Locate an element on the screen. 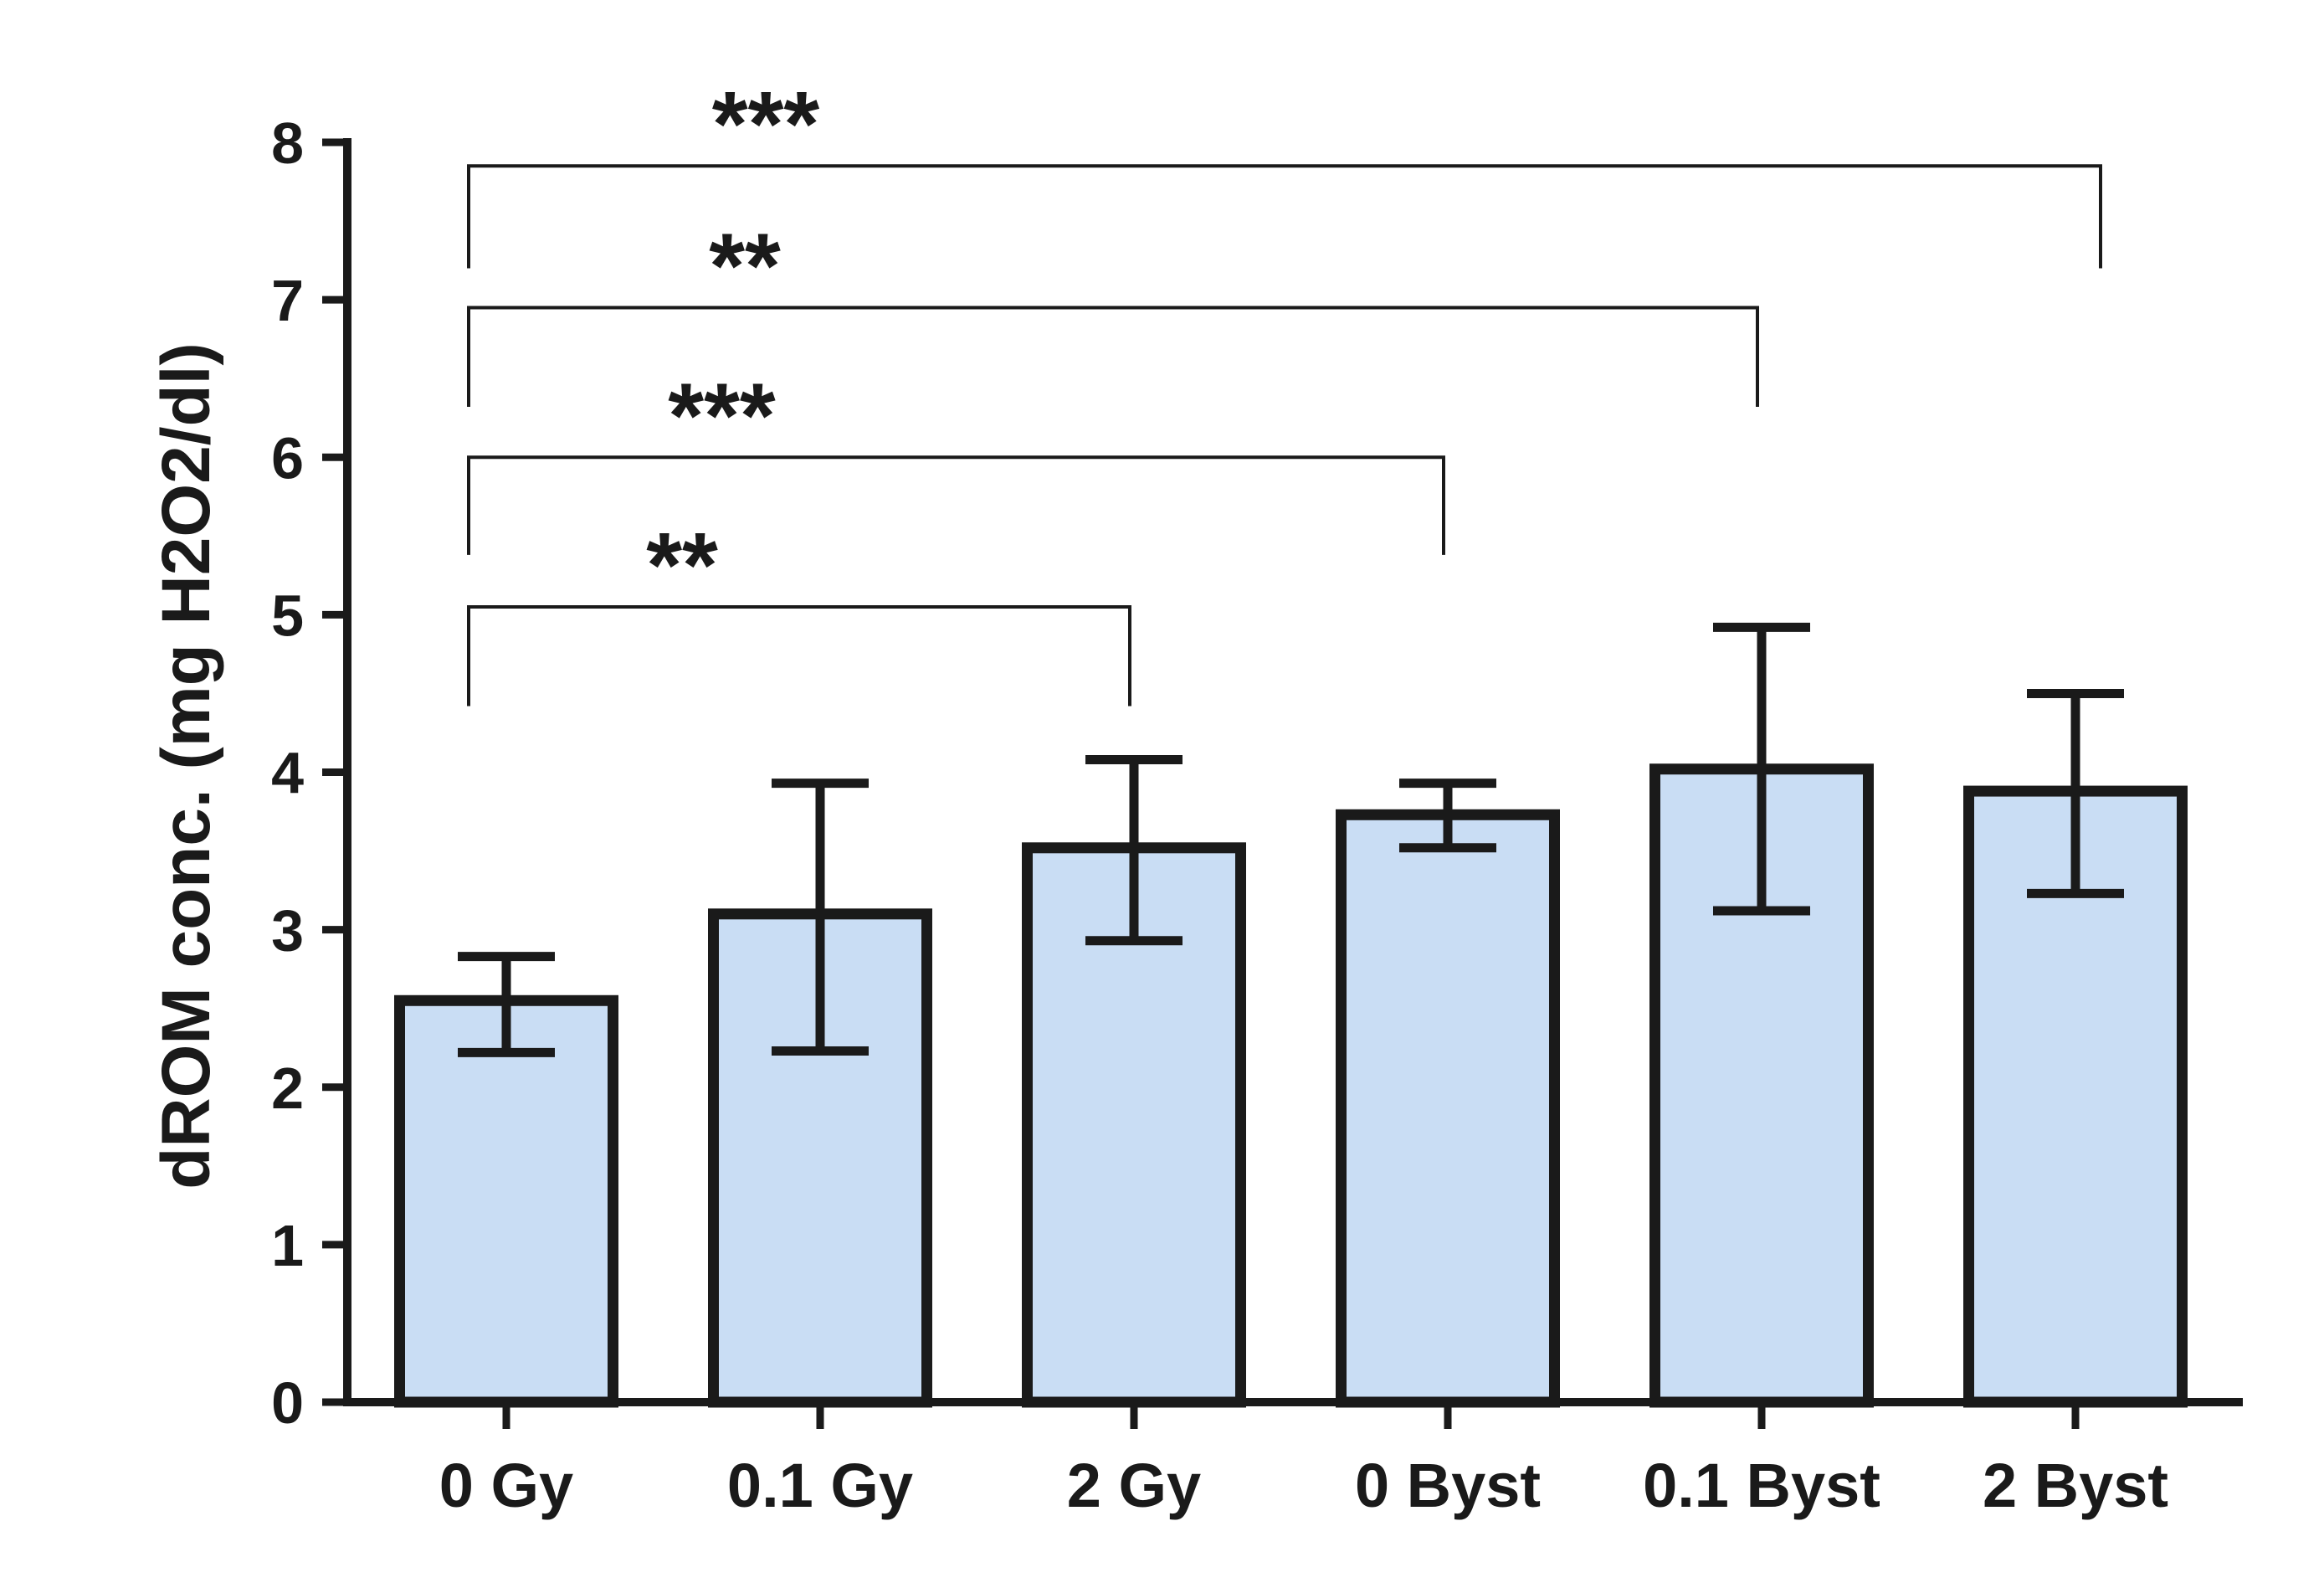 This screenshot has height=1593, width=2324. y-tick-label: 7 is located at coordinates (287, 301).